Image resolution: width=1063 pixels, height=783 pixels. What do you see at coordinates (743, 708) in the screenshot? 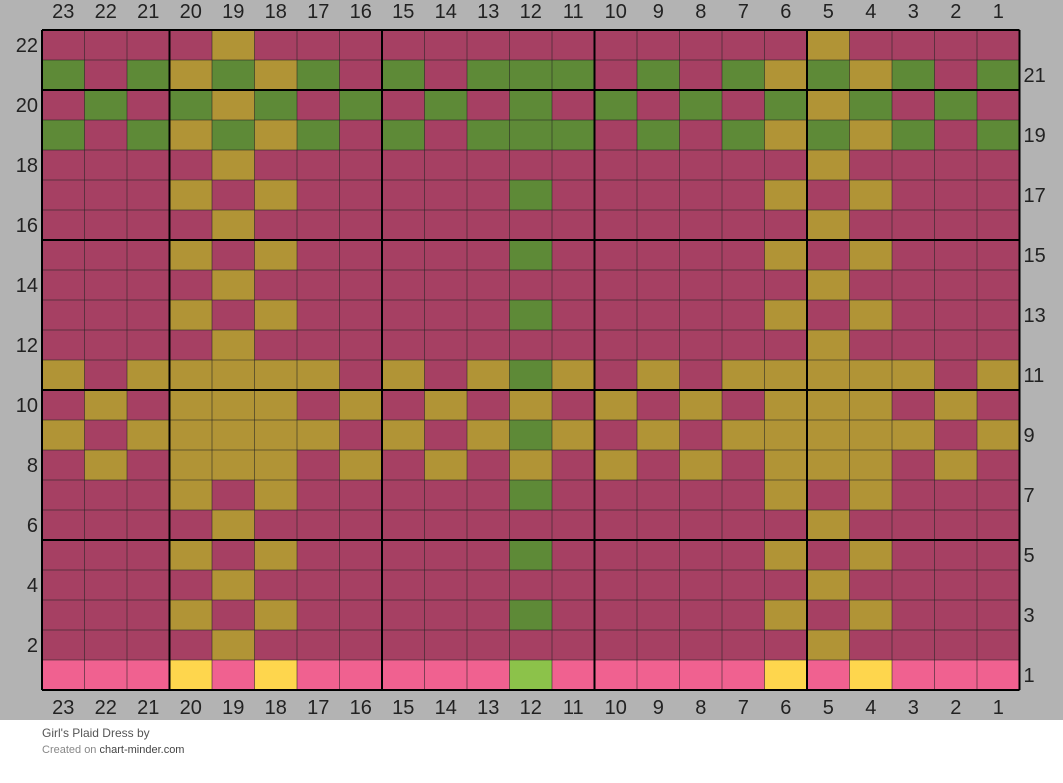
I see `column-number-bottom: 7` at bounding box center [743, 708].